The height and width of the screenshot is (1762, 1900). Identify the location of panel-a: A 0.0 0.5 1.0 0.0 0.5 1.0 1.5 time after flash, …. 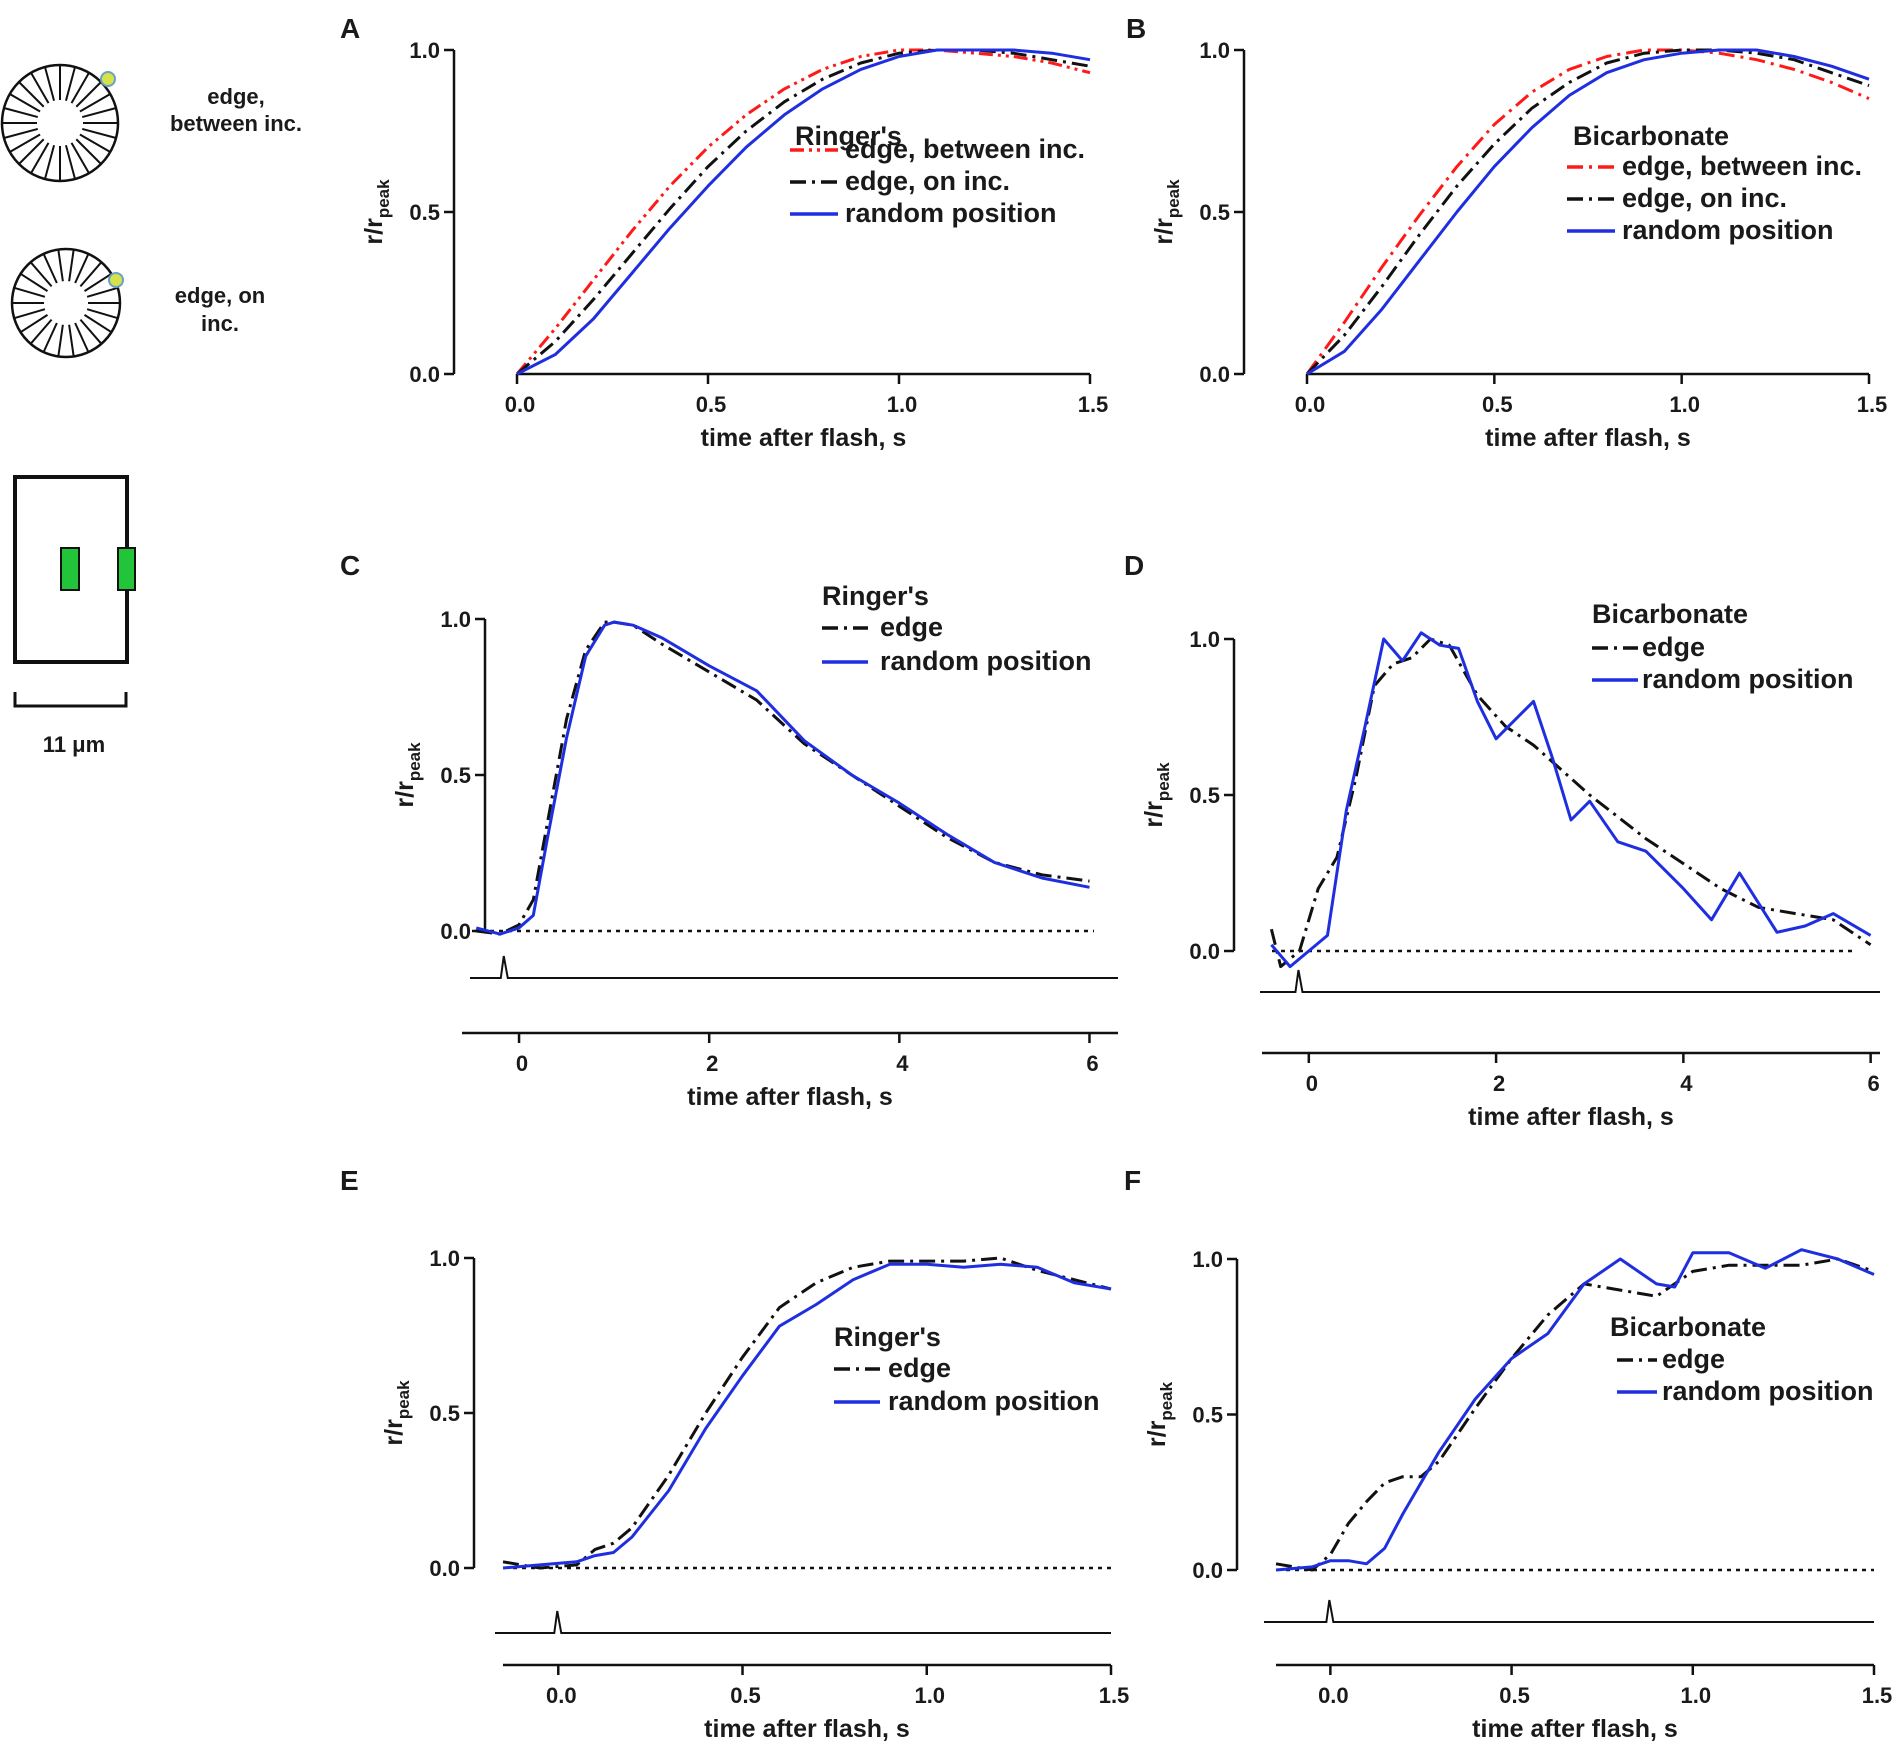
(724, 232).